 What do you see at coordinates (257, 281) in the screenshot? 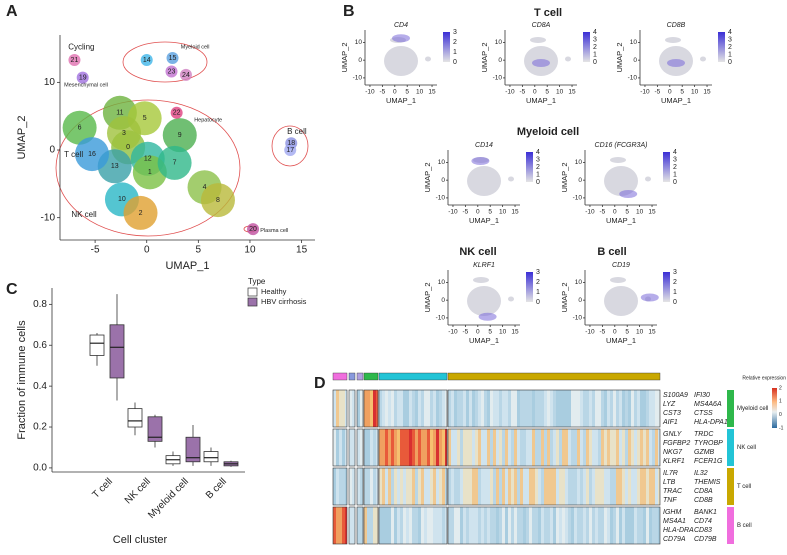
I see `legend-title: Type` at bounding box center [257, 281].